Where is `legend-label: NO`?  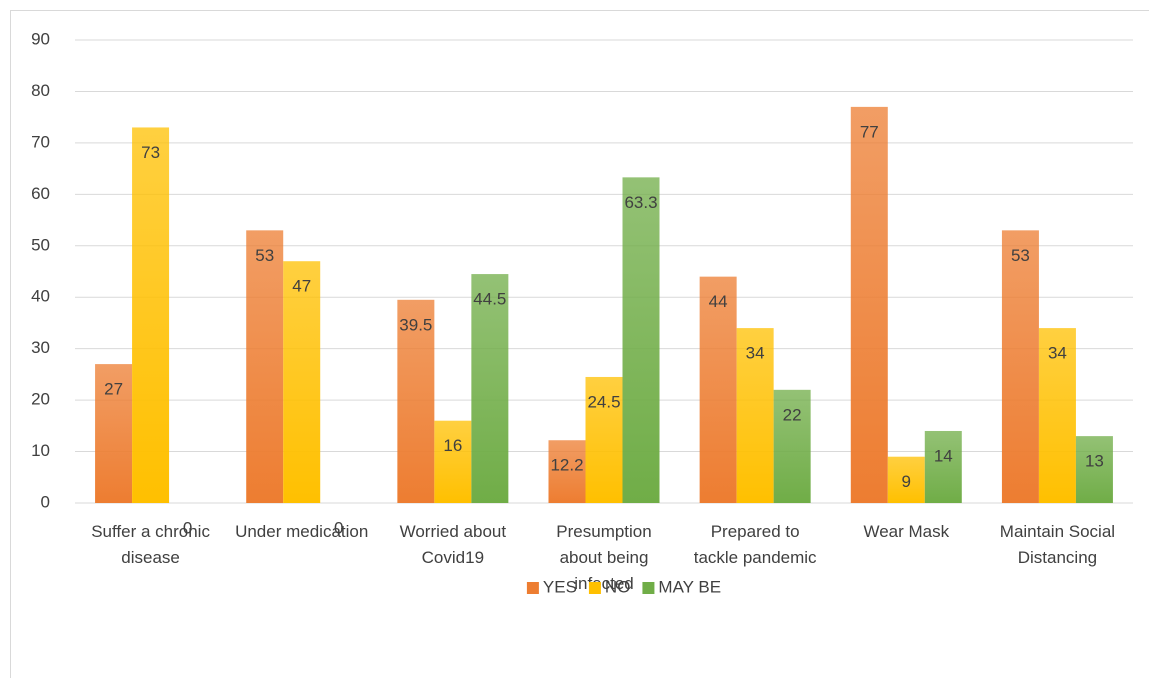 legend-label: NO is located at coordinates (618, 586).